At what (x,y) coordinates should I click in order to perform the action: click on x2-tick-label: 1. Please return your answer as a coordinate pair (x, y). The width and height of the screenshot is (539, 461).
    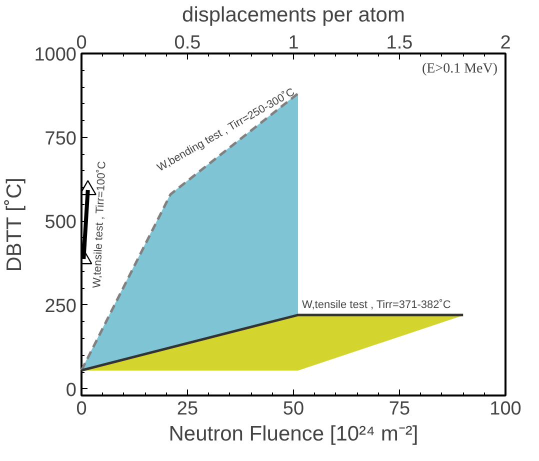
    Looking at the image, I should click on (293, 43).